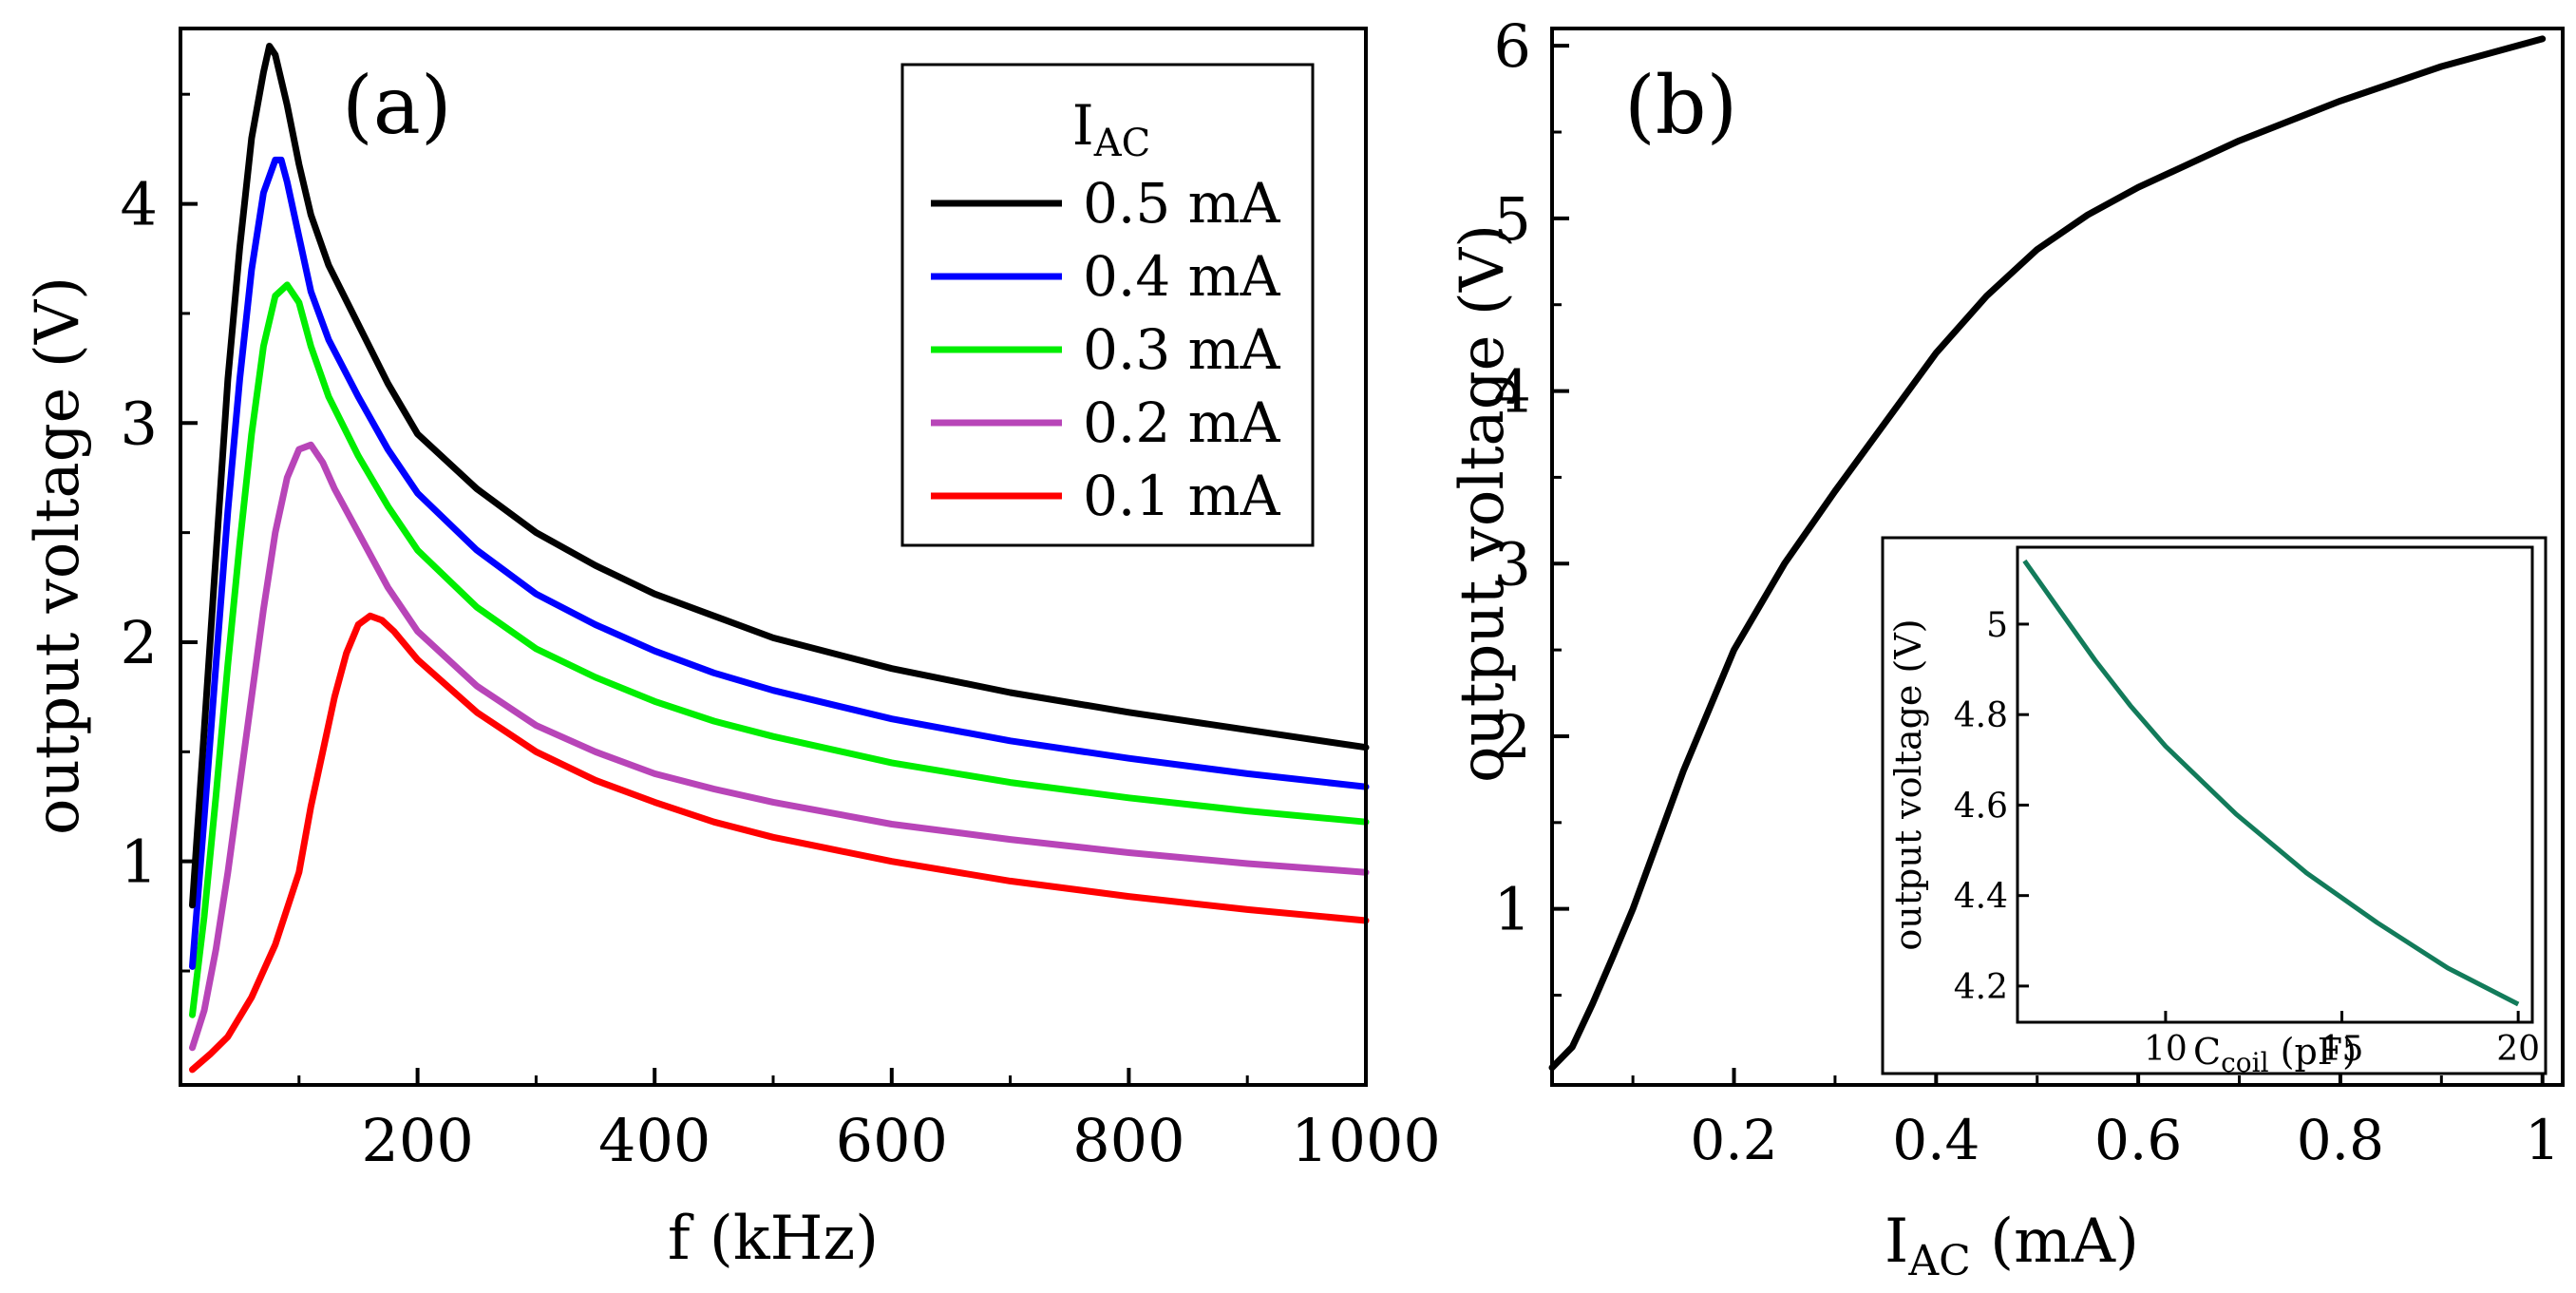 This screenshot has height=1293, width=2576. I want to click on panel-b-xtick-label: 0.4, so click(1935, 1140).